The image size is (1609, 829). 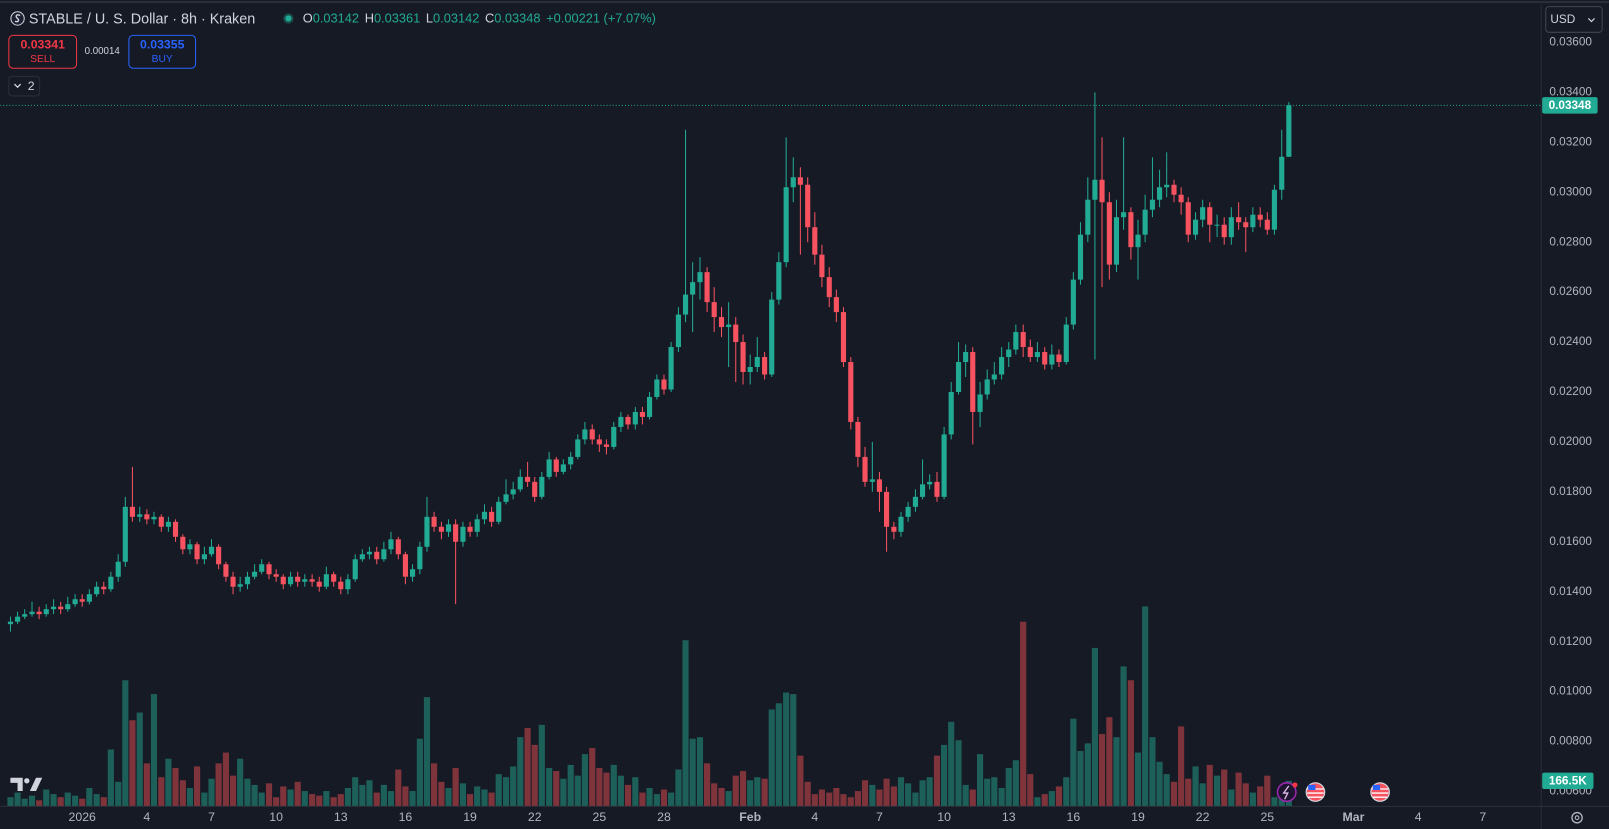 I want to click on x-tick-label: 13, so click(x=341, y=817).